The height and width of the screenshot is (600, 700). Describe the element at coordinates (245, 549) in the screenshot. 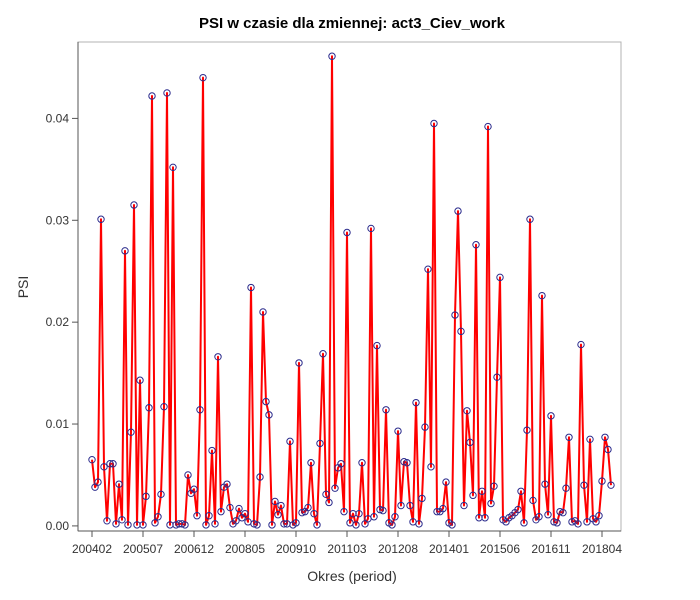

I see `x-tick-label: 200805` at that location.